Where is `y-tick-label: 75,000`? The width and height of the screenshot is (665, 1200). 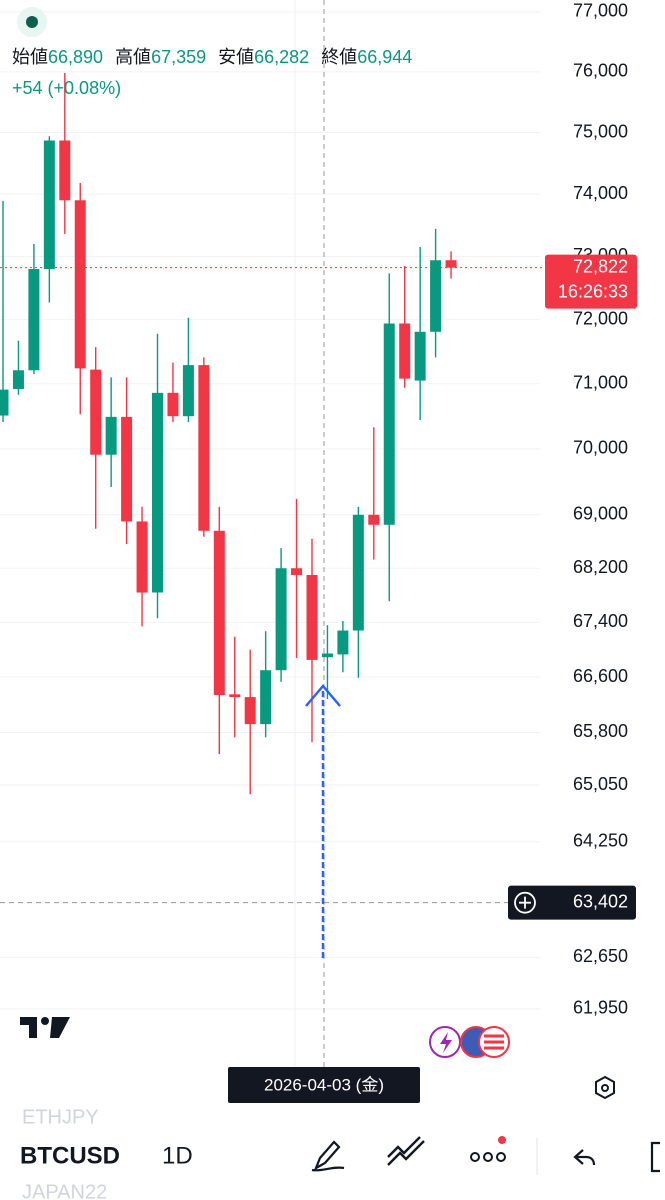
y-tick-label: 75,000 is located at coordinates (600, 131).